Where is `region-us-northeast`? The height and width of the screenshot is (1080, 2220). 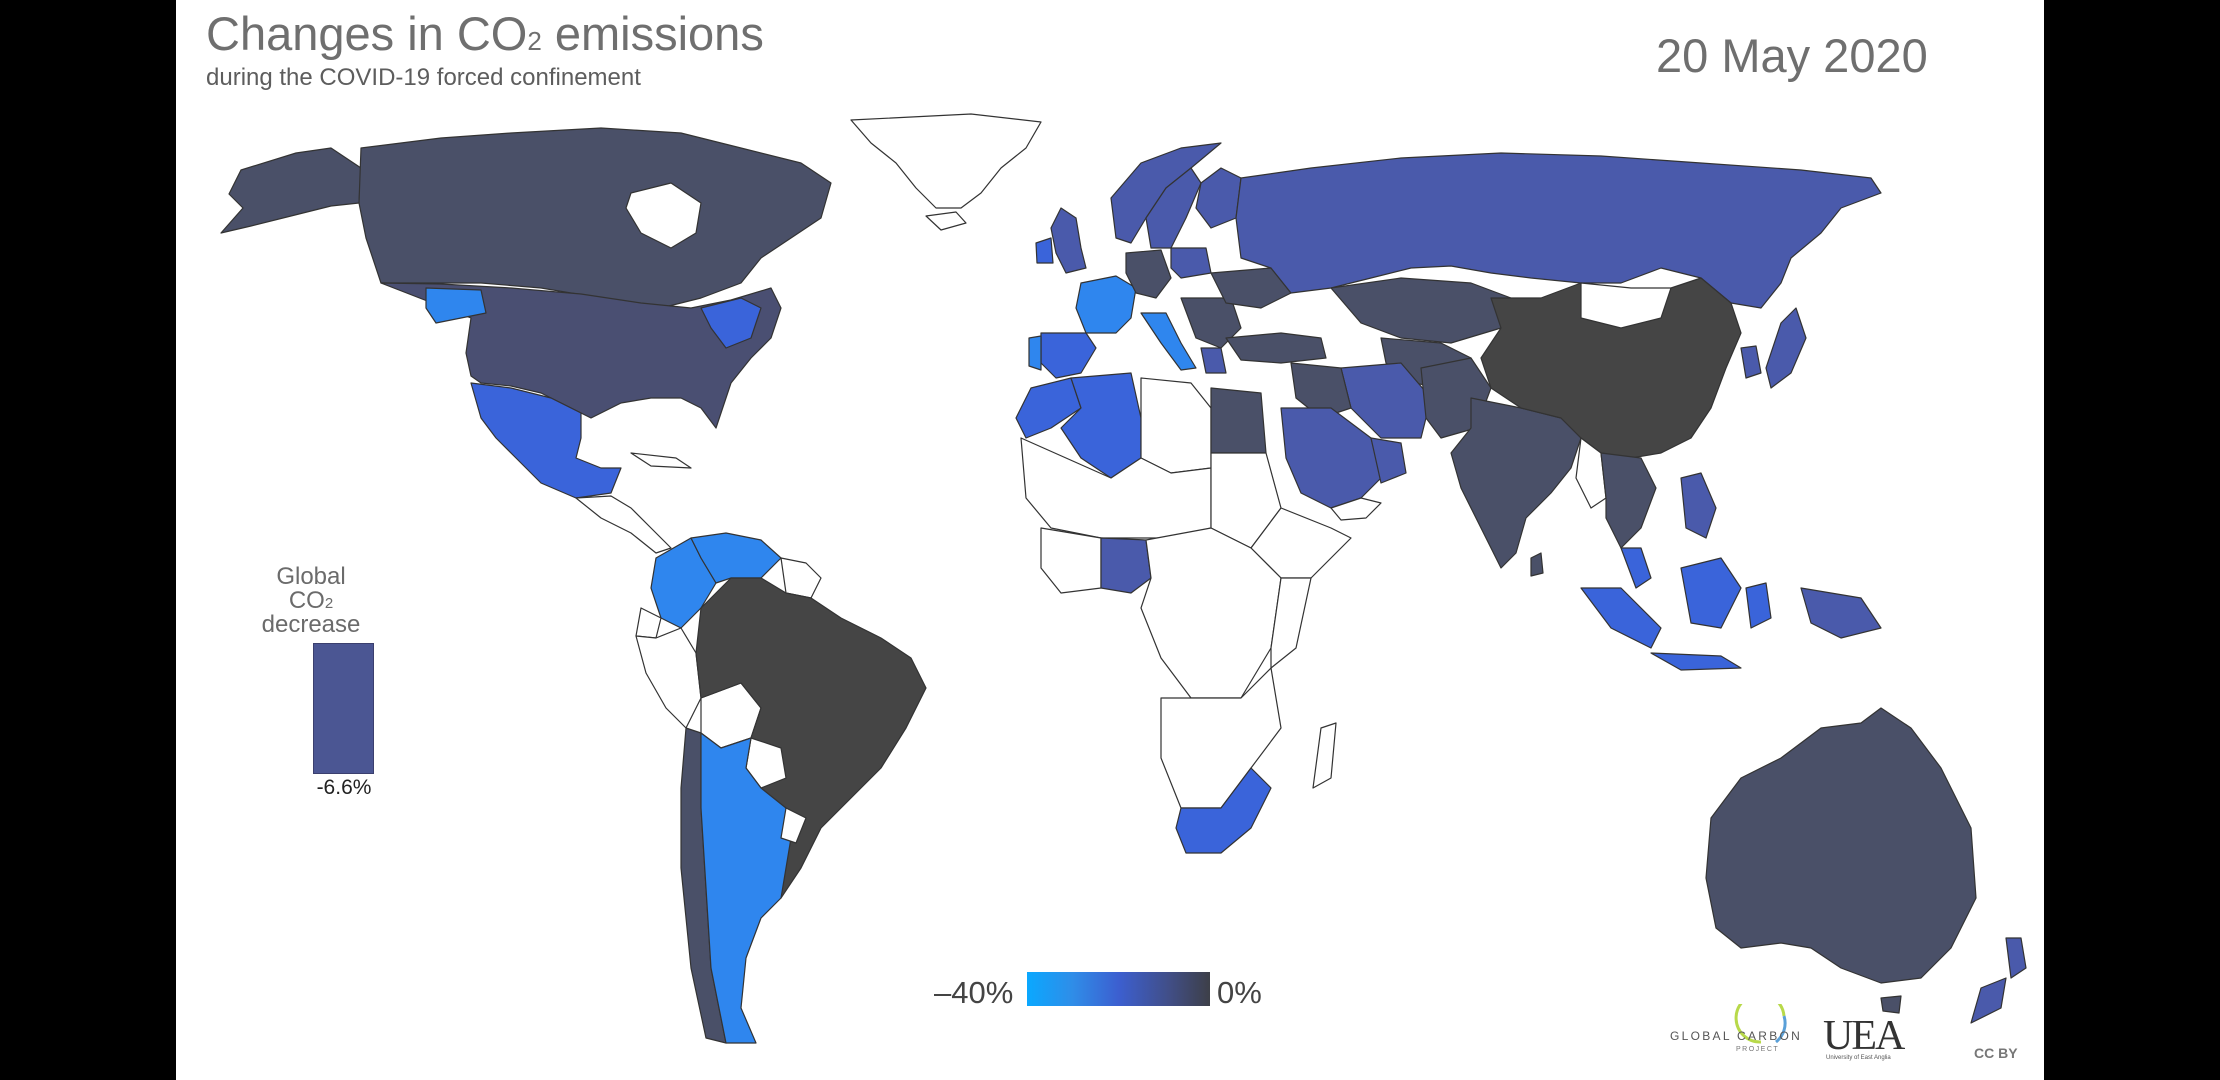
region-us-northeast is located at coordinates (731, 323).